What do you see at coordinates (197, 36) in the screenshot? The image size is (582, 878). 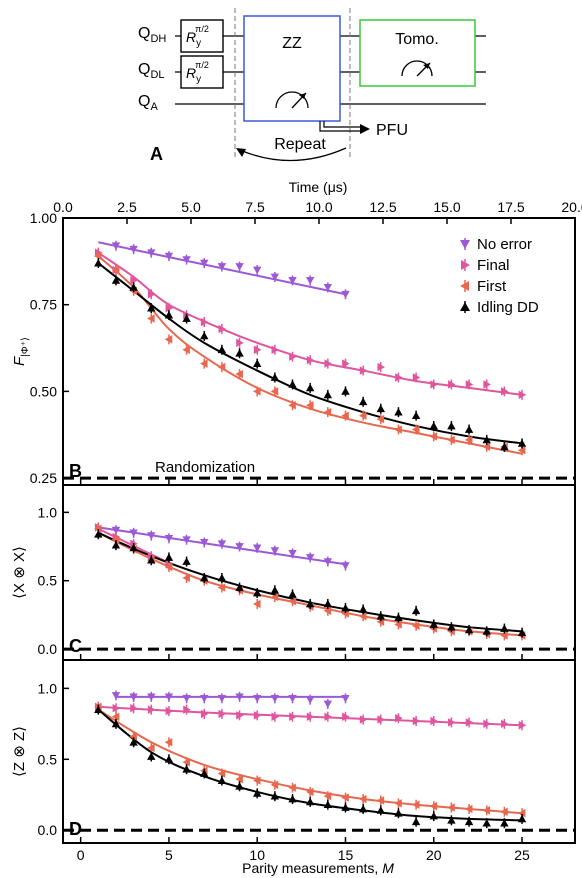 I see `ry-gate-dh-label: Ryπ/2` at bounding box center [197, 36].